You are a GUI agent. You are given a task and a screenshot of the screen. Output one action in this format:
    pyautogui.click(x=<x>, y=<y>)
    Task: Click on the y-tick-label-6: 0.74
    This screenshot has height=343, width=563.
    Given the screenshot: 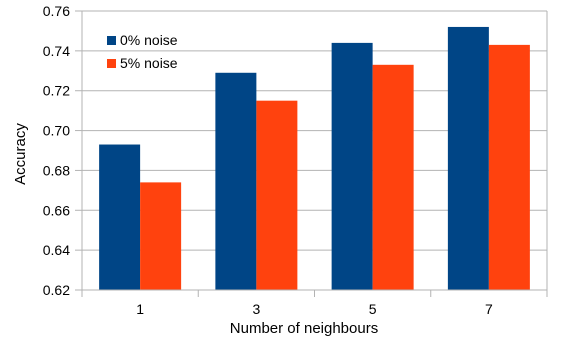 What is the action you would take?
    pyautogui.click(x=56, y=51)
    